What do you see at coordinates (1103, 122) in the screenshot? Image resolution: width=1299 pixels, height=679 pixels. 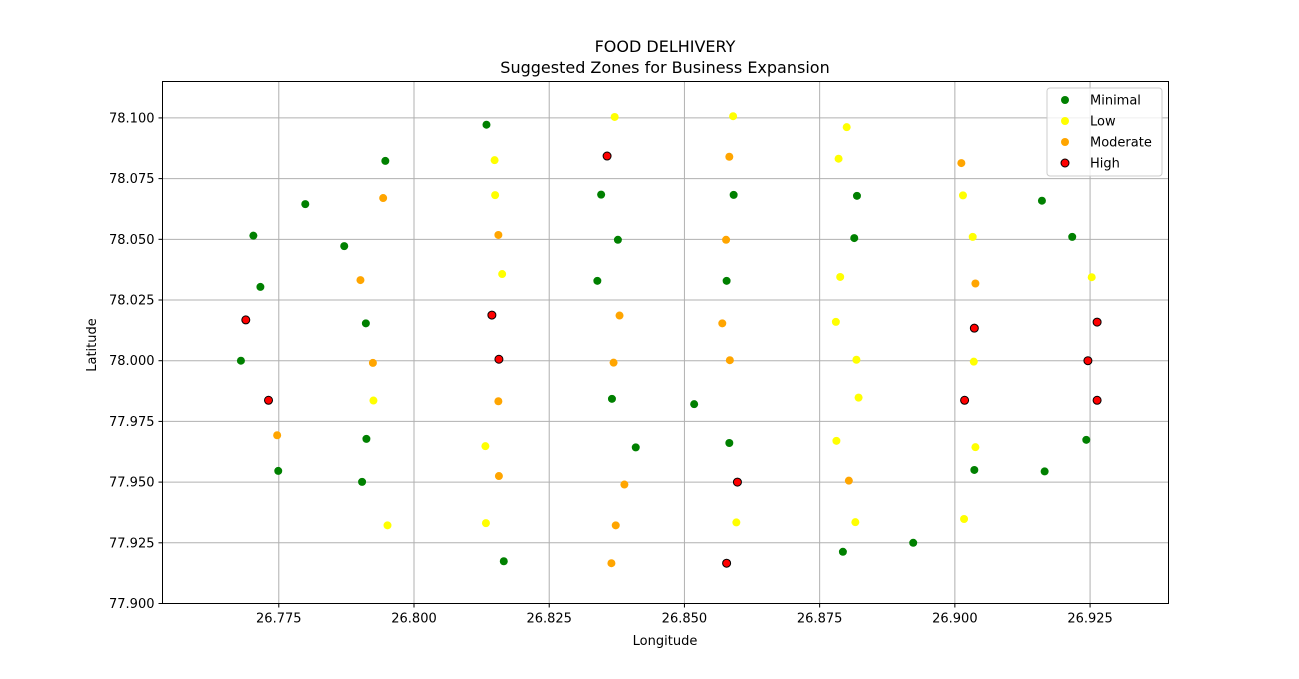 I see `legend-label-low: Low` at bounding box center [1103, 122].